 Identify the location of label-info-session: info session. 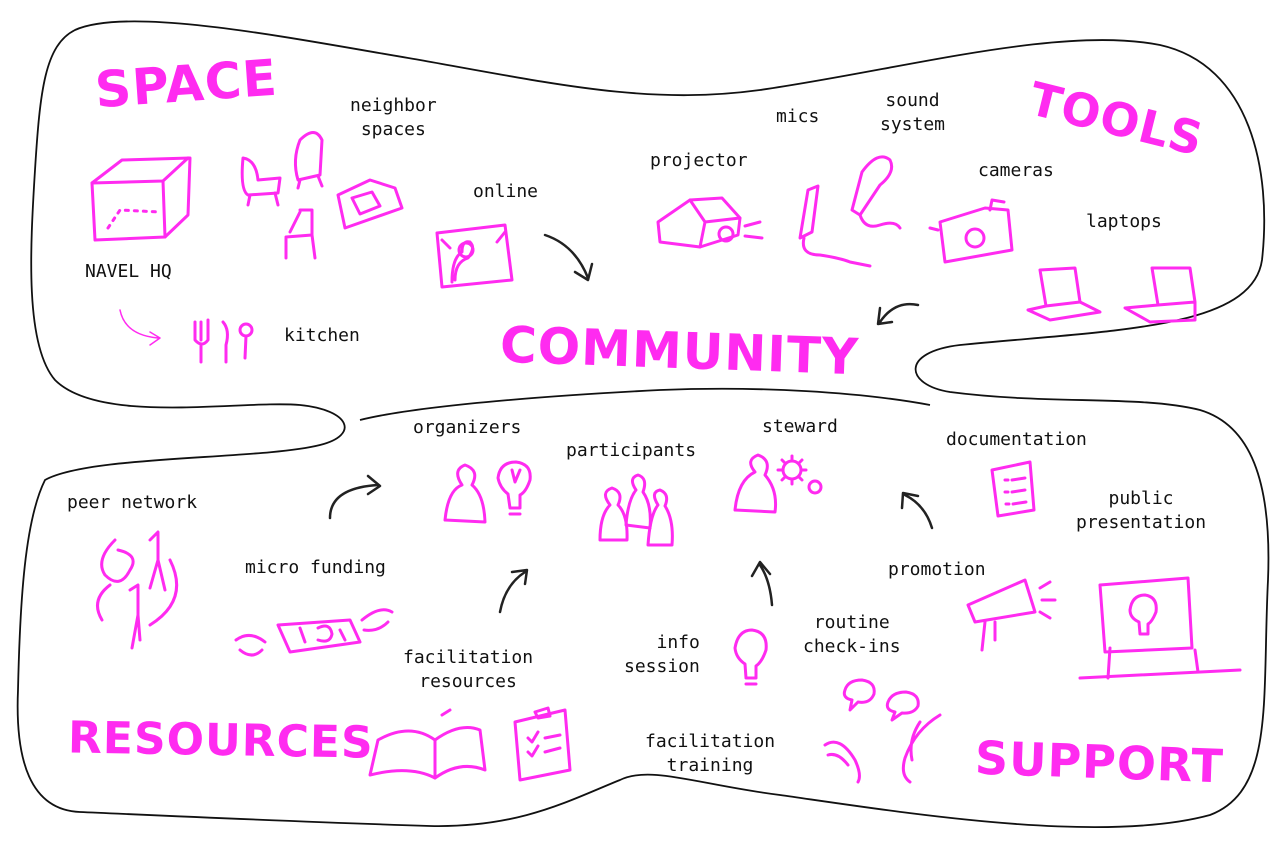
(662, 654).